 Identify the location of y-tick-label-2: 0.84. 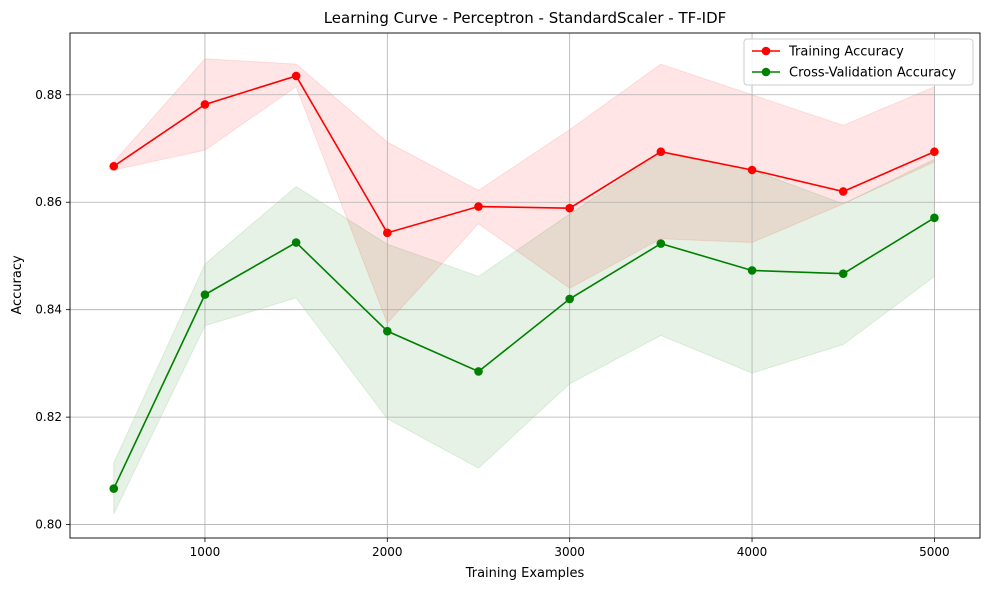
(48, 310).